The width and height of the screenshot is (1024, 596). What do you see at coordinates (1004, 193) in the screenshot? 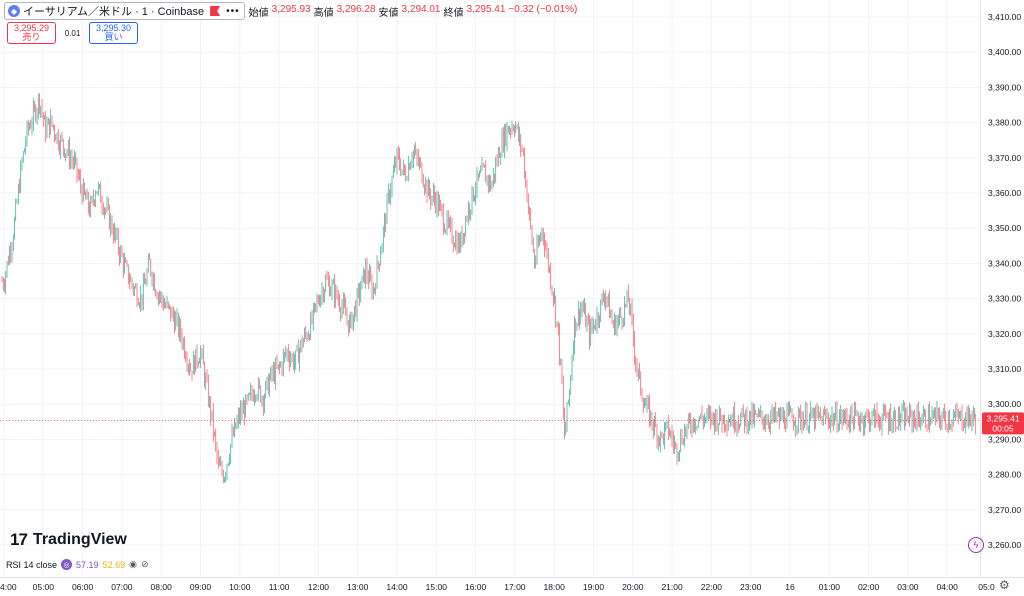
I see `price-tick-label: 3,360.00` at bounding box center [1004, 193].